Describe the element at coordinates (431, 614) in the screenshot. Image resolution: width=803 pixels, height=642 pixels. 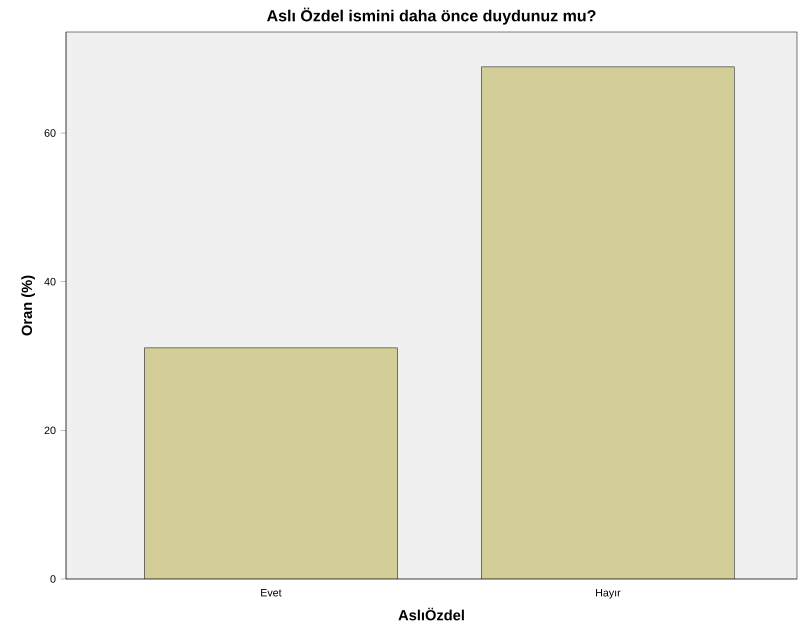
I see `x-axis-title: AslıÖzdel` at that location.